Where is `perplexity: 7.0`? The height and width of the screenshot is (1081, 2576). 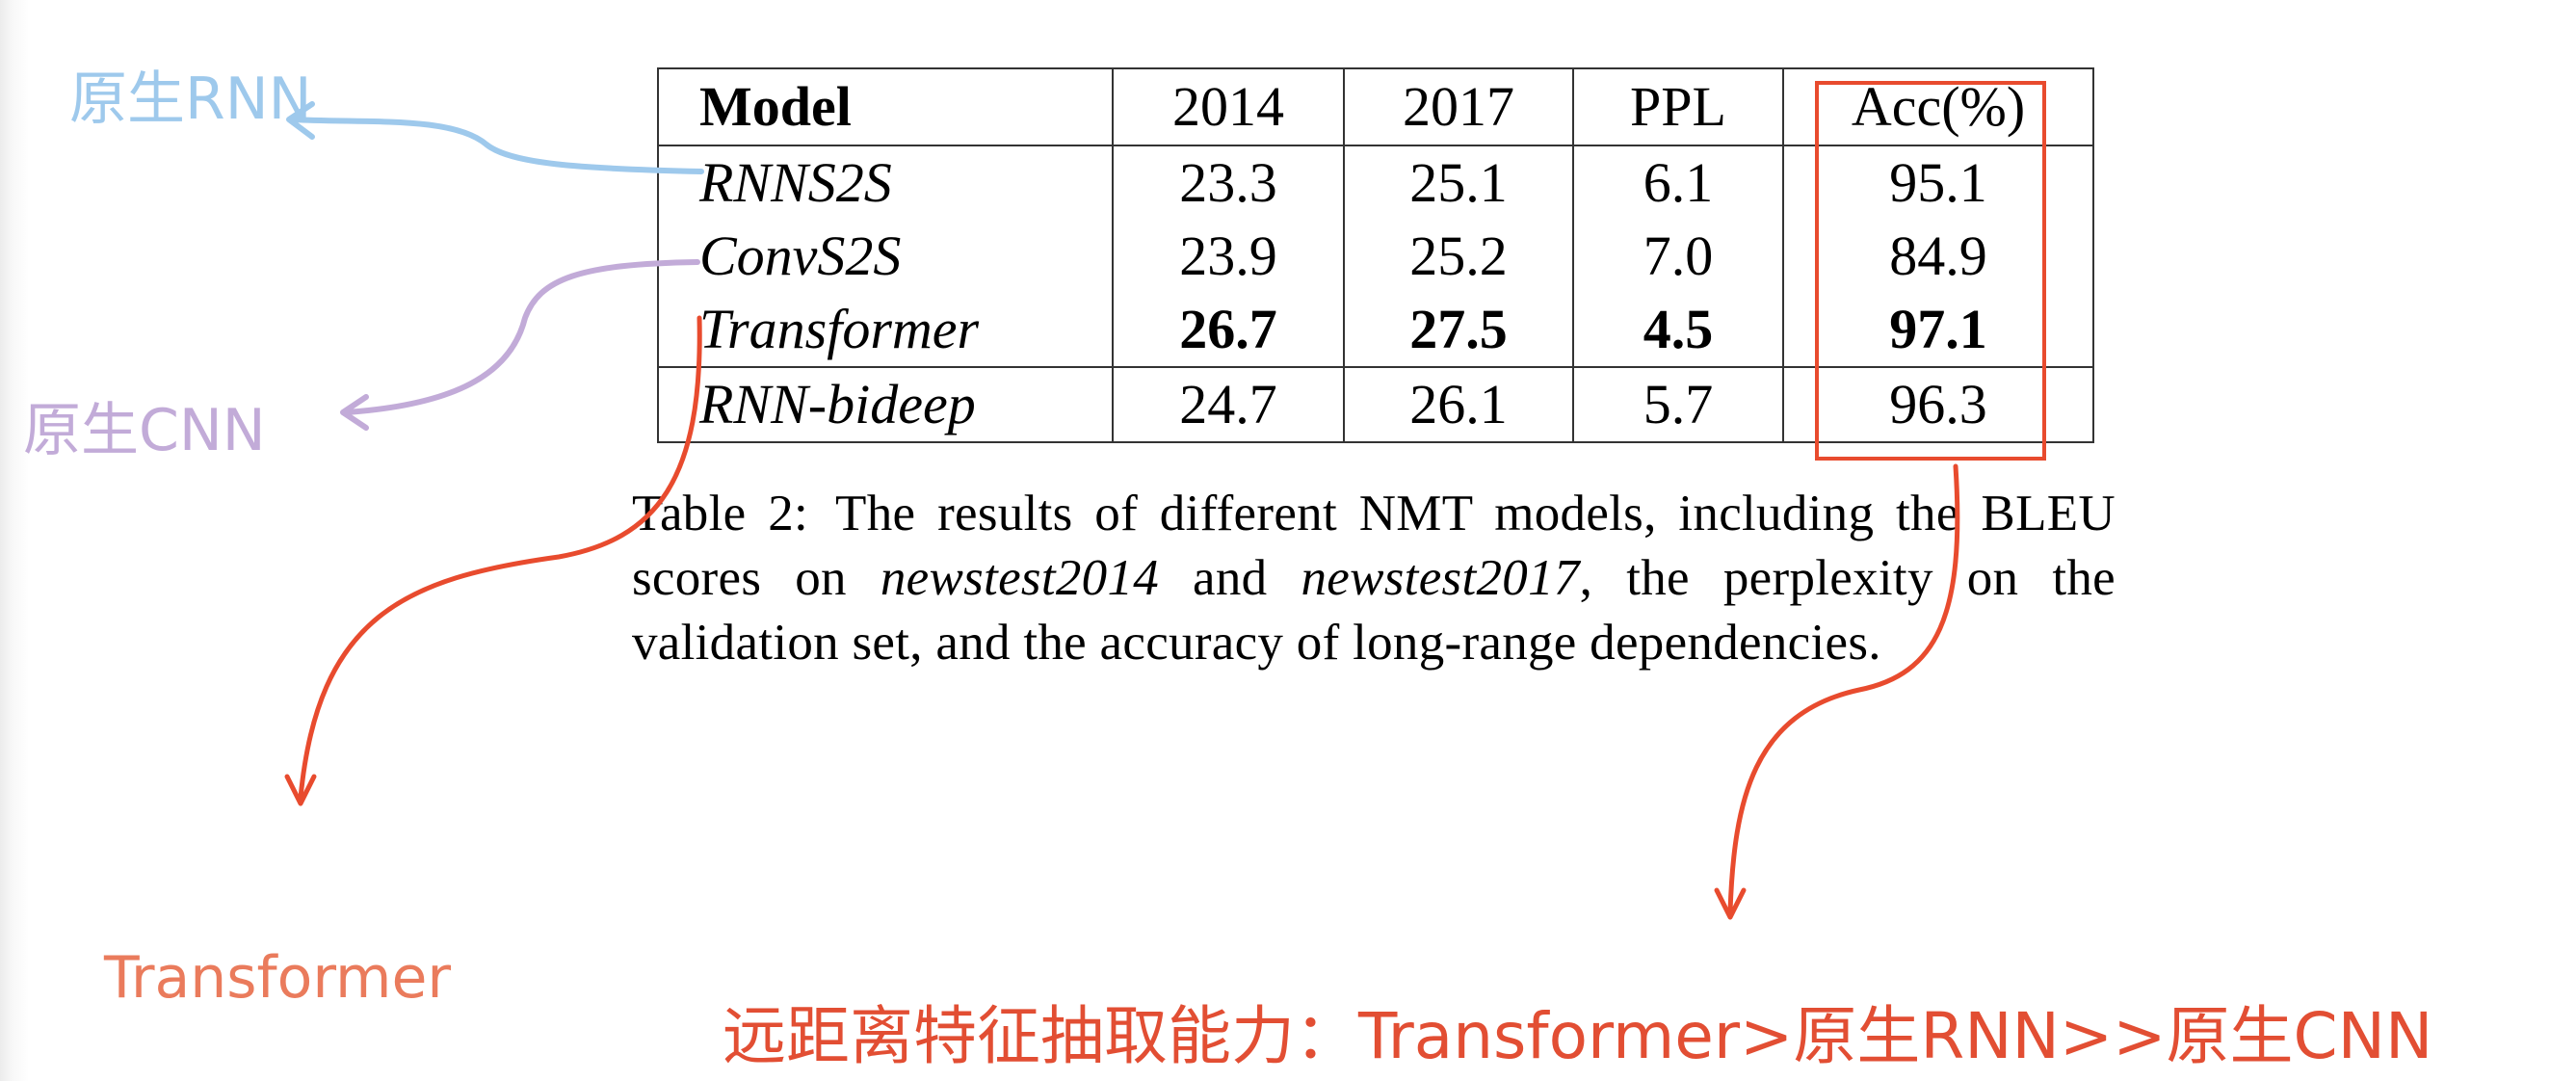 perplexity: 7.0 is located at coordinates (1679, 257).